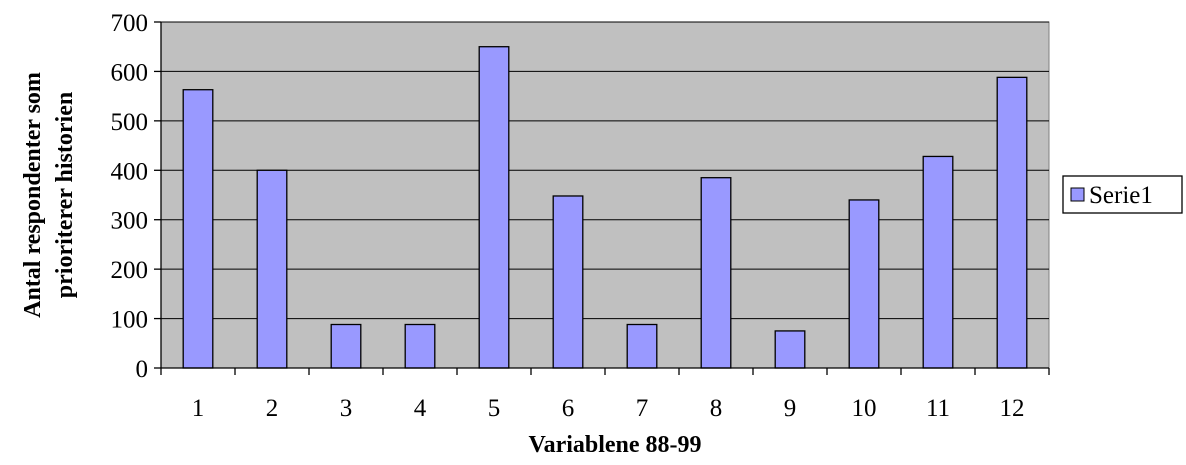 The height and width of the screenshot is (465, 1186). What do you see at coordinates (716, 408) in the screenshot?
I see `x-tick-label: 8` at bounding box center [716, 408].